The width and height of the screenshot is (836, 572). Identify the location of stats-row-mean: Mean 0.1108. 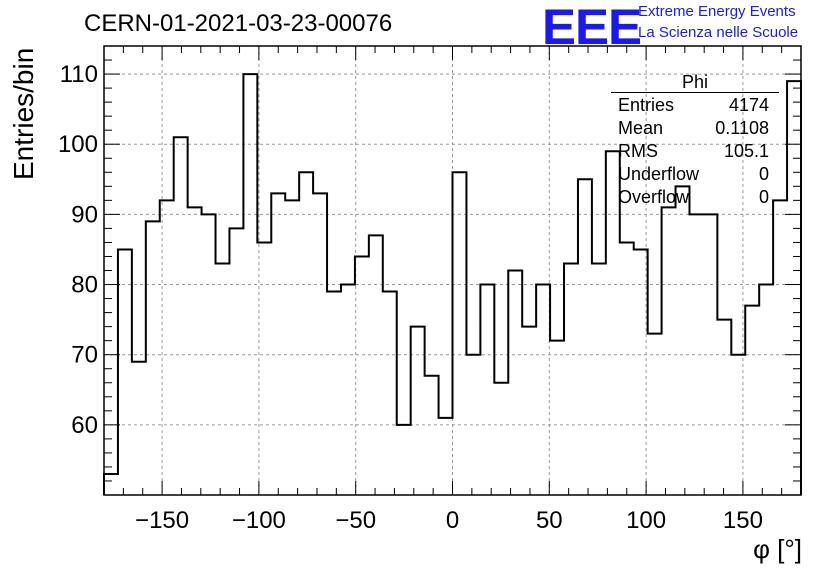
(695, 128).